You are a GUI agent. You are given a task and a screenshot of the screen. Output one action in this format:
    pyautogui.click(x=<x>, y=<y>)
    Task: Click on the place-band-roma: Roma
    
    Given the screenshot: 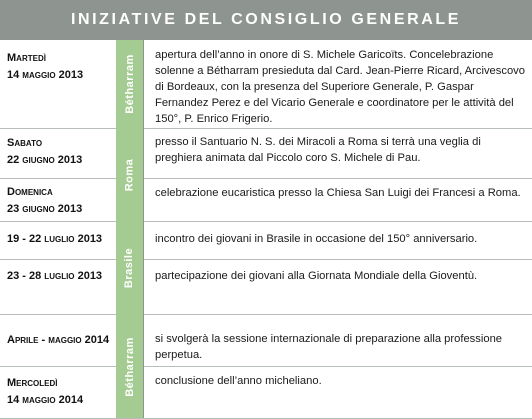 What is the action you would take?
    pyautogui.click(x=129, y=174)
    